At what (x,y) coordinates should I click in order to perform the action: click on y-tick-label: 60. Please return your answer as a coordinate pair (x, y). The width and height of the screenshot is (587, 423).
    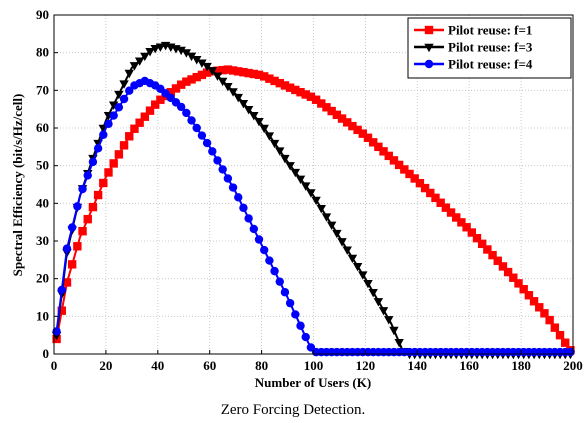
    Looking at the image, I should click on (42, 127).